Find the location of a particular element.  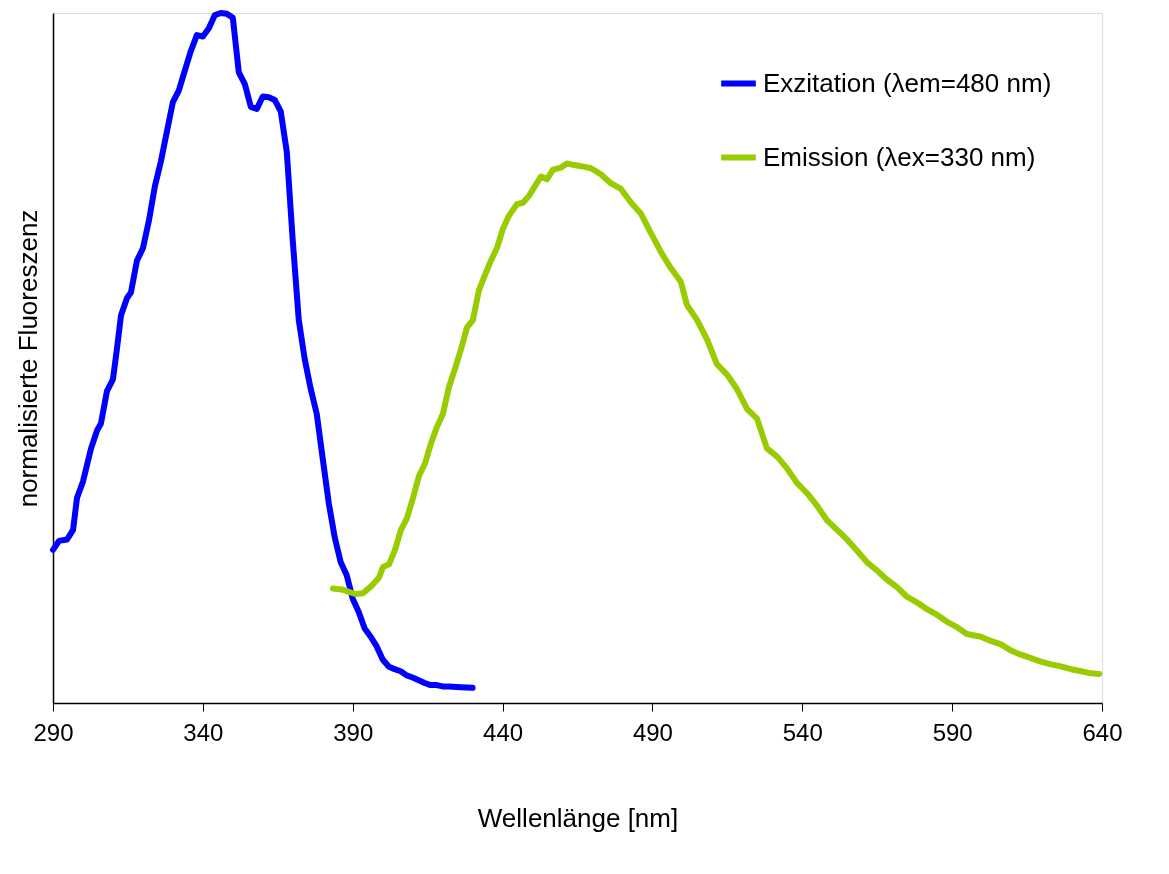

x-tick-label: 540 is located at coordinates (802, 732).